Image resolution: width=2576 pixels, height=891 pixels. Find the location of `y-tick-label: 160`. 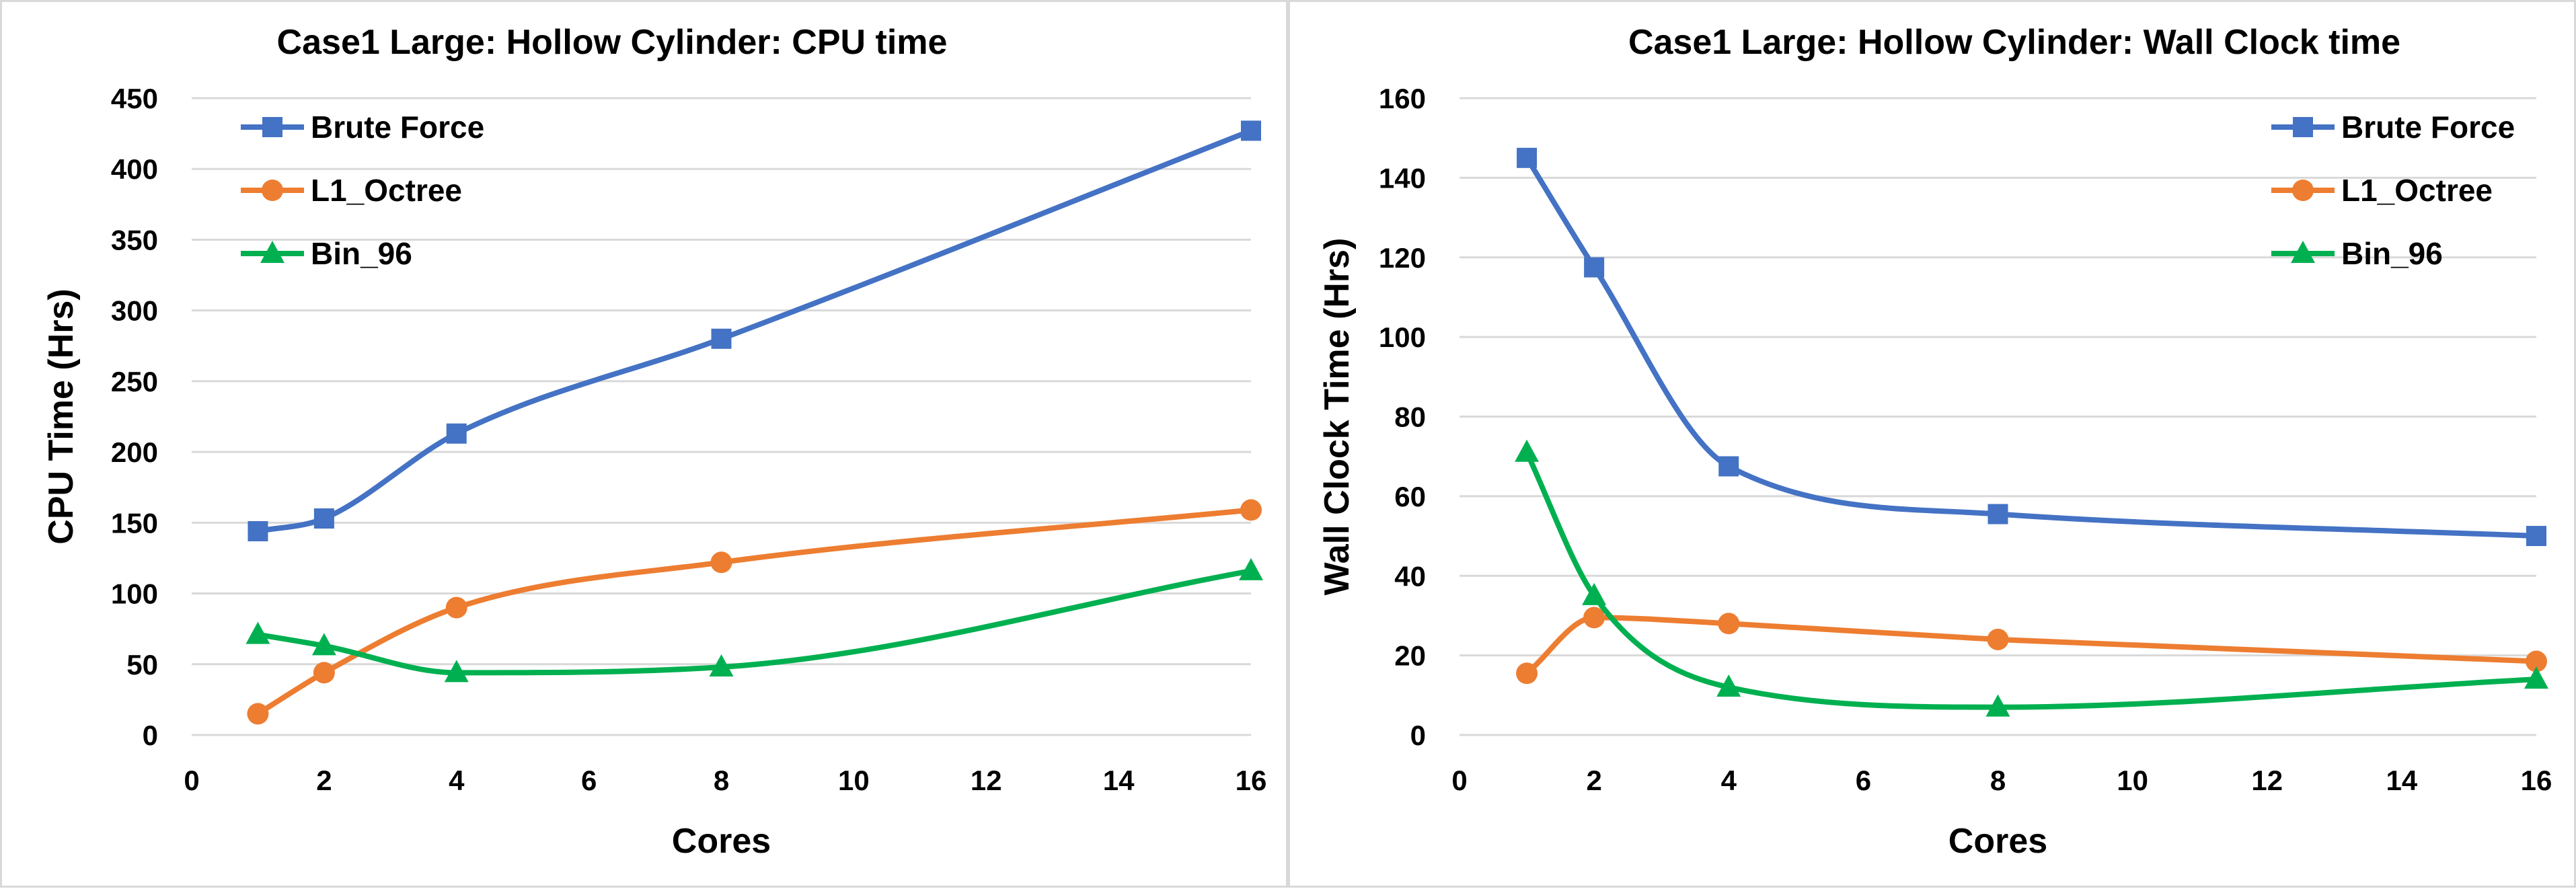

y-tick-label: 160 is located at coordinates (1402, 99).